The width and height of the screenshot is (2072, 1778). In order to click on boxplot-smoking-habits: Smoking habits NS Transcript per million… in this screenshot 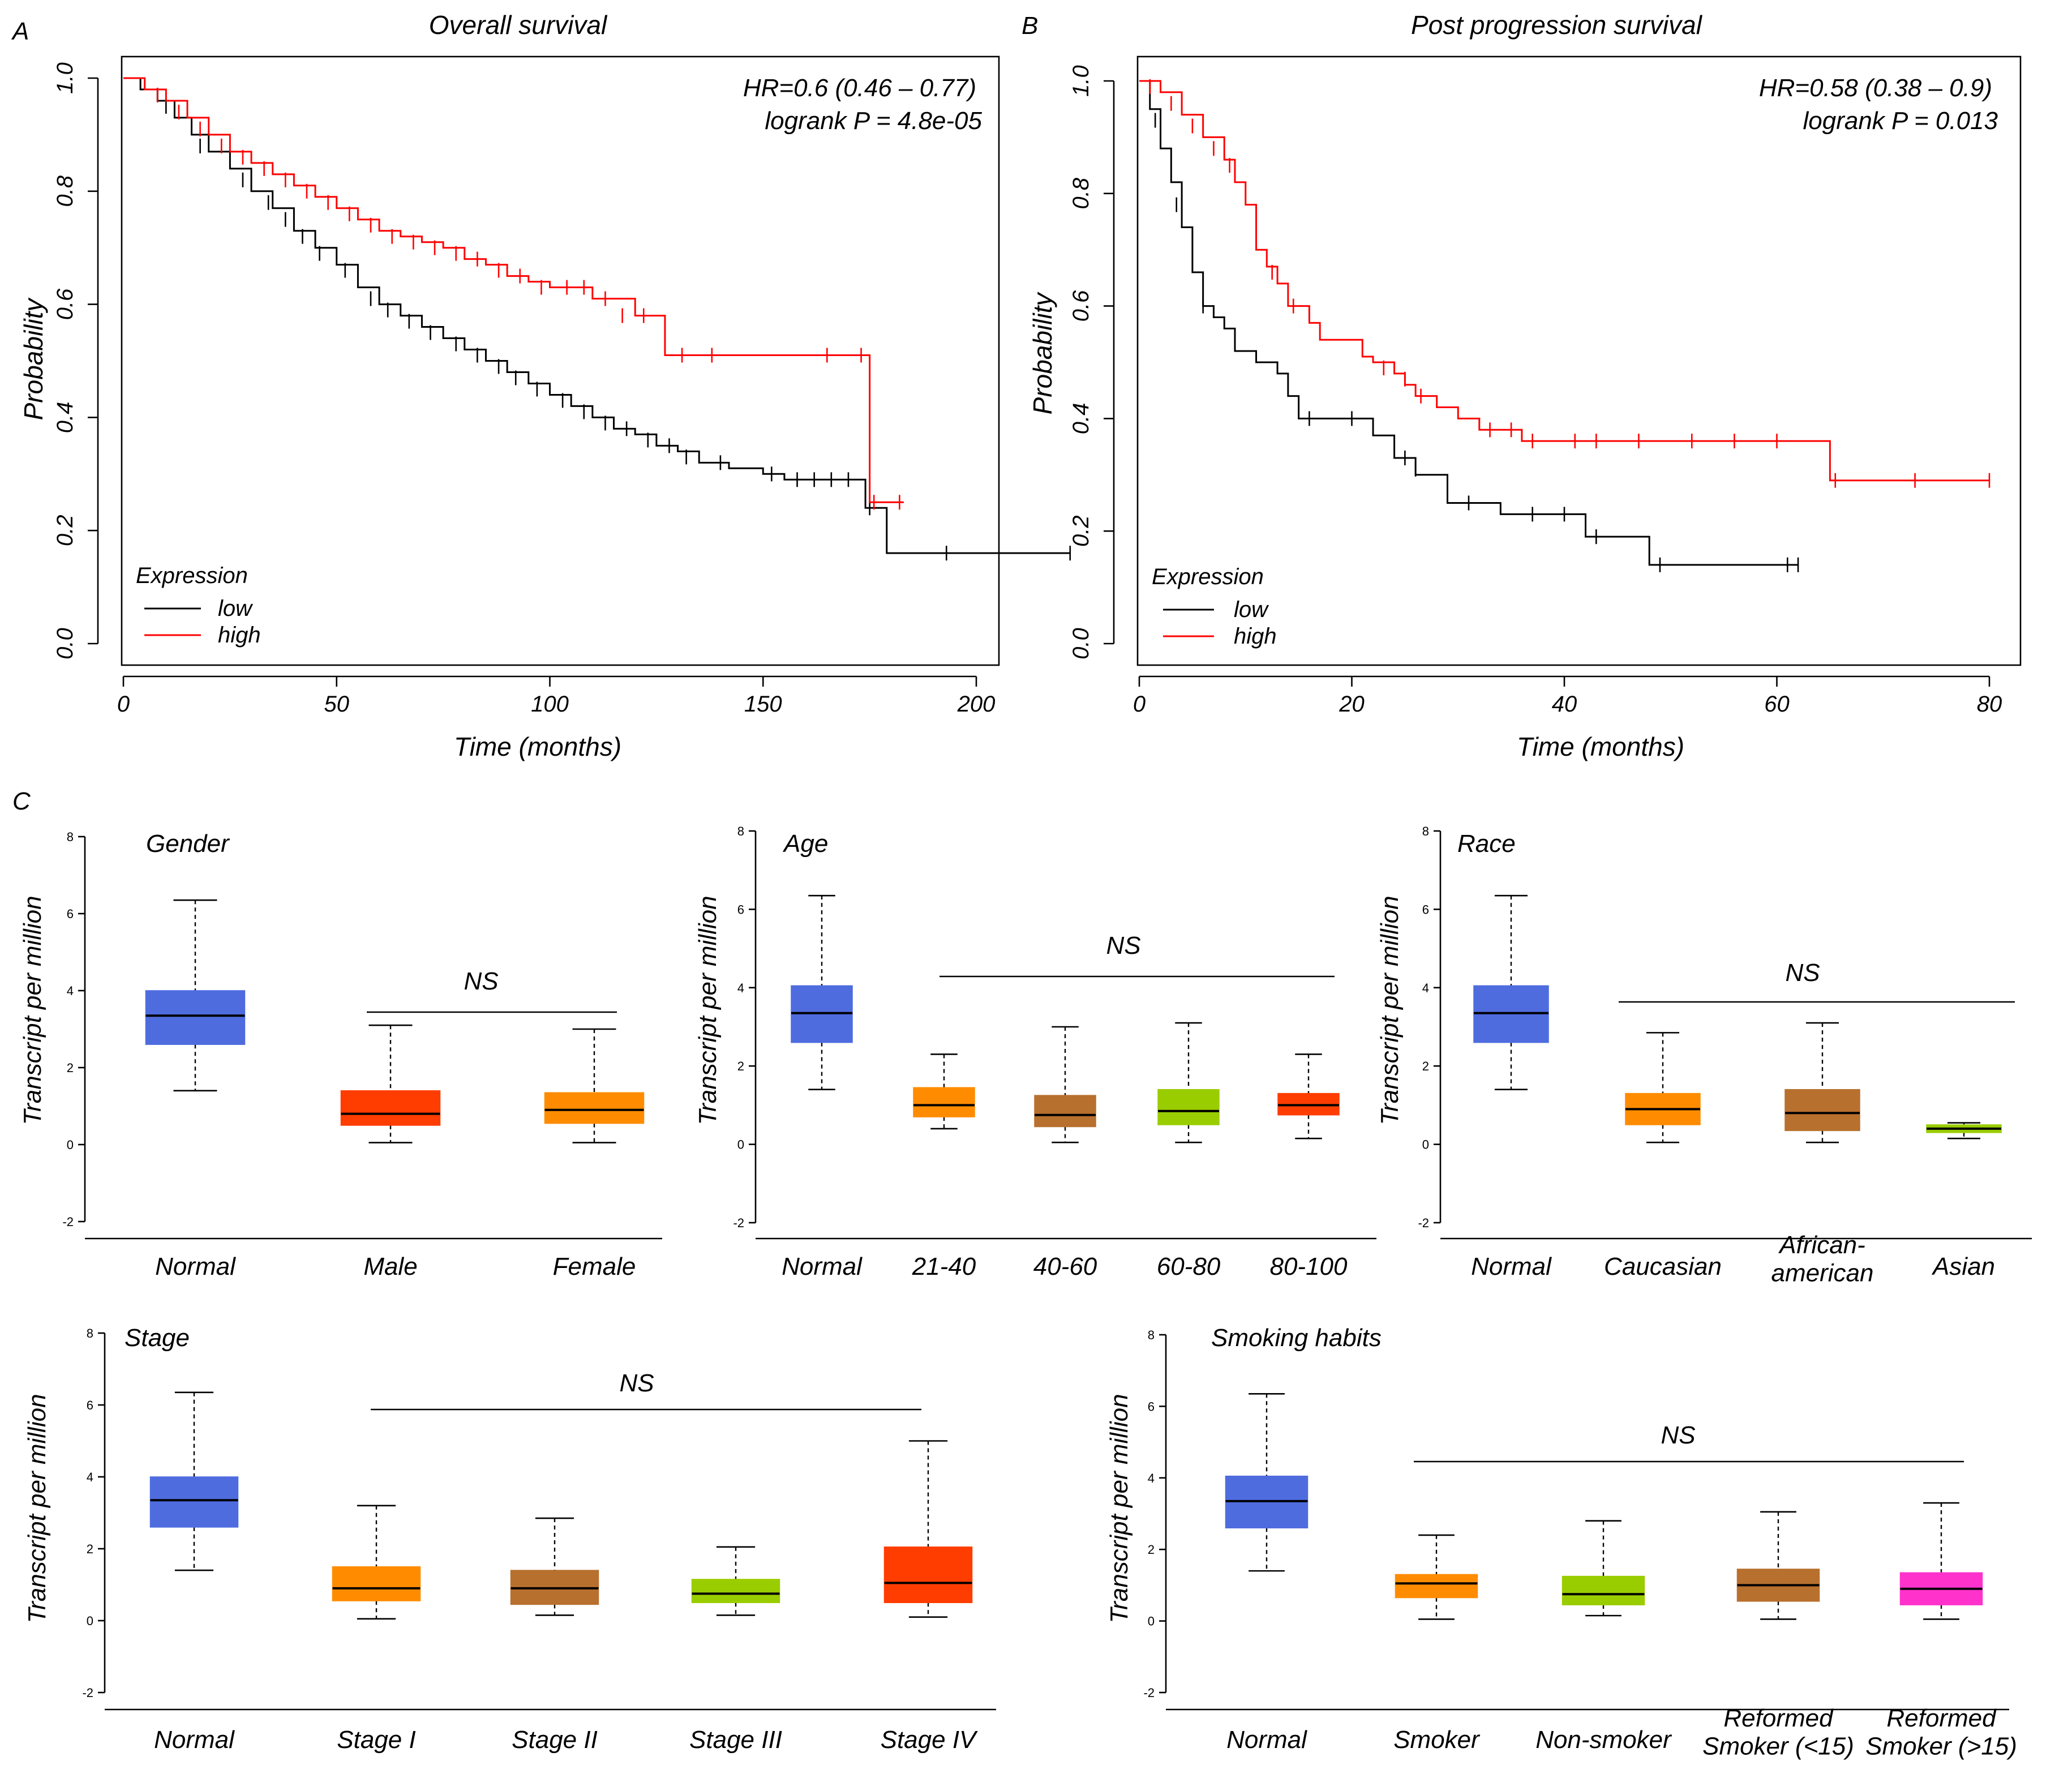, I will do `click(1561, 1542)`.